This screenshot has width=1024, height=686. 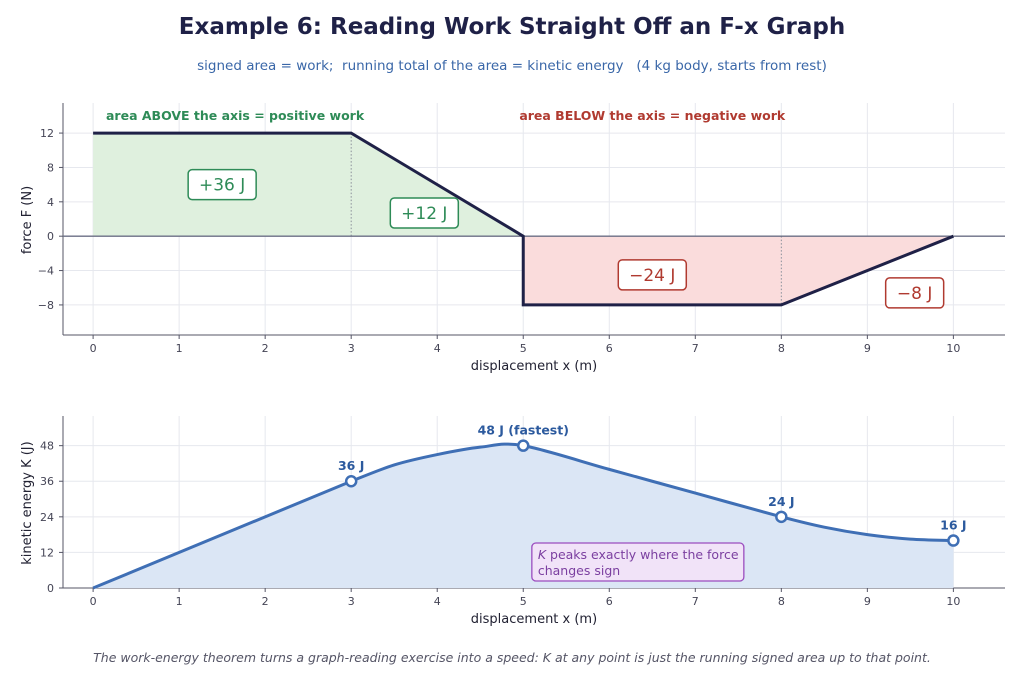 What do you see at coordinates (265, 348) in the screenshot?
I see `force-chart-x-tick-label: 2` at bounding box center [265, 348].